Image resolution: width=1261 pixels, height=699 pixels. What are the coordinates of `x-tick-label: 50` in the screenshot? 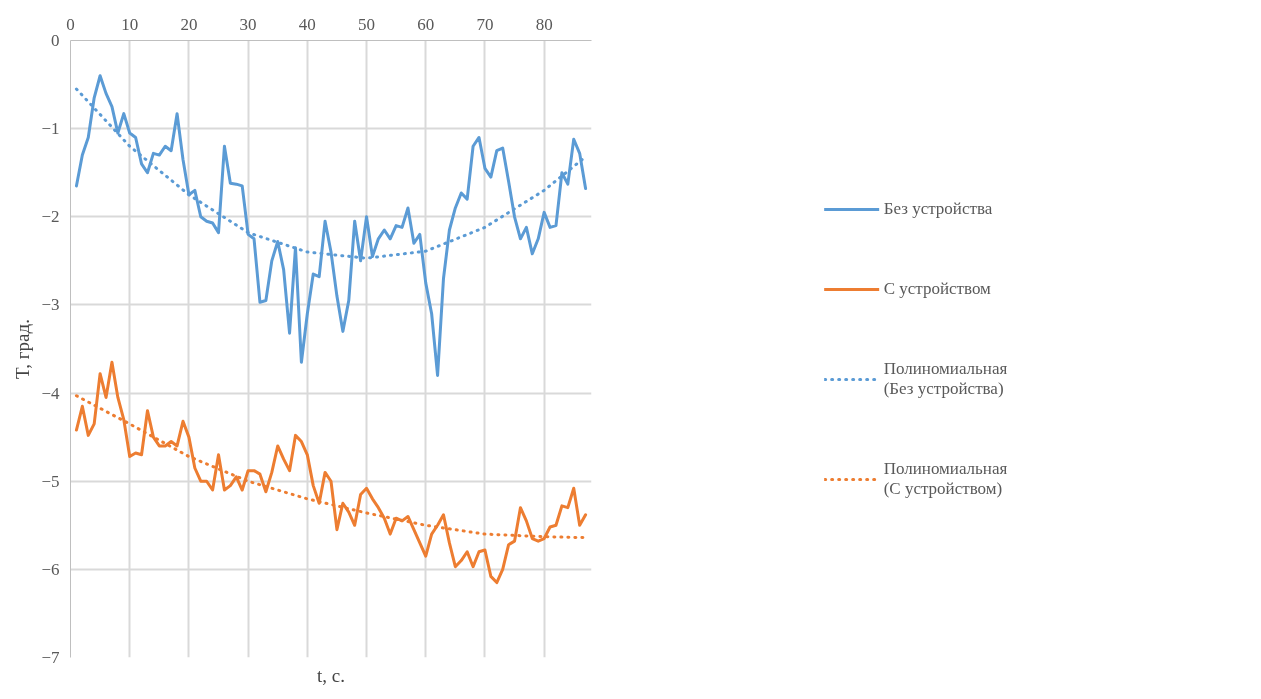 It's located at (367, 24).